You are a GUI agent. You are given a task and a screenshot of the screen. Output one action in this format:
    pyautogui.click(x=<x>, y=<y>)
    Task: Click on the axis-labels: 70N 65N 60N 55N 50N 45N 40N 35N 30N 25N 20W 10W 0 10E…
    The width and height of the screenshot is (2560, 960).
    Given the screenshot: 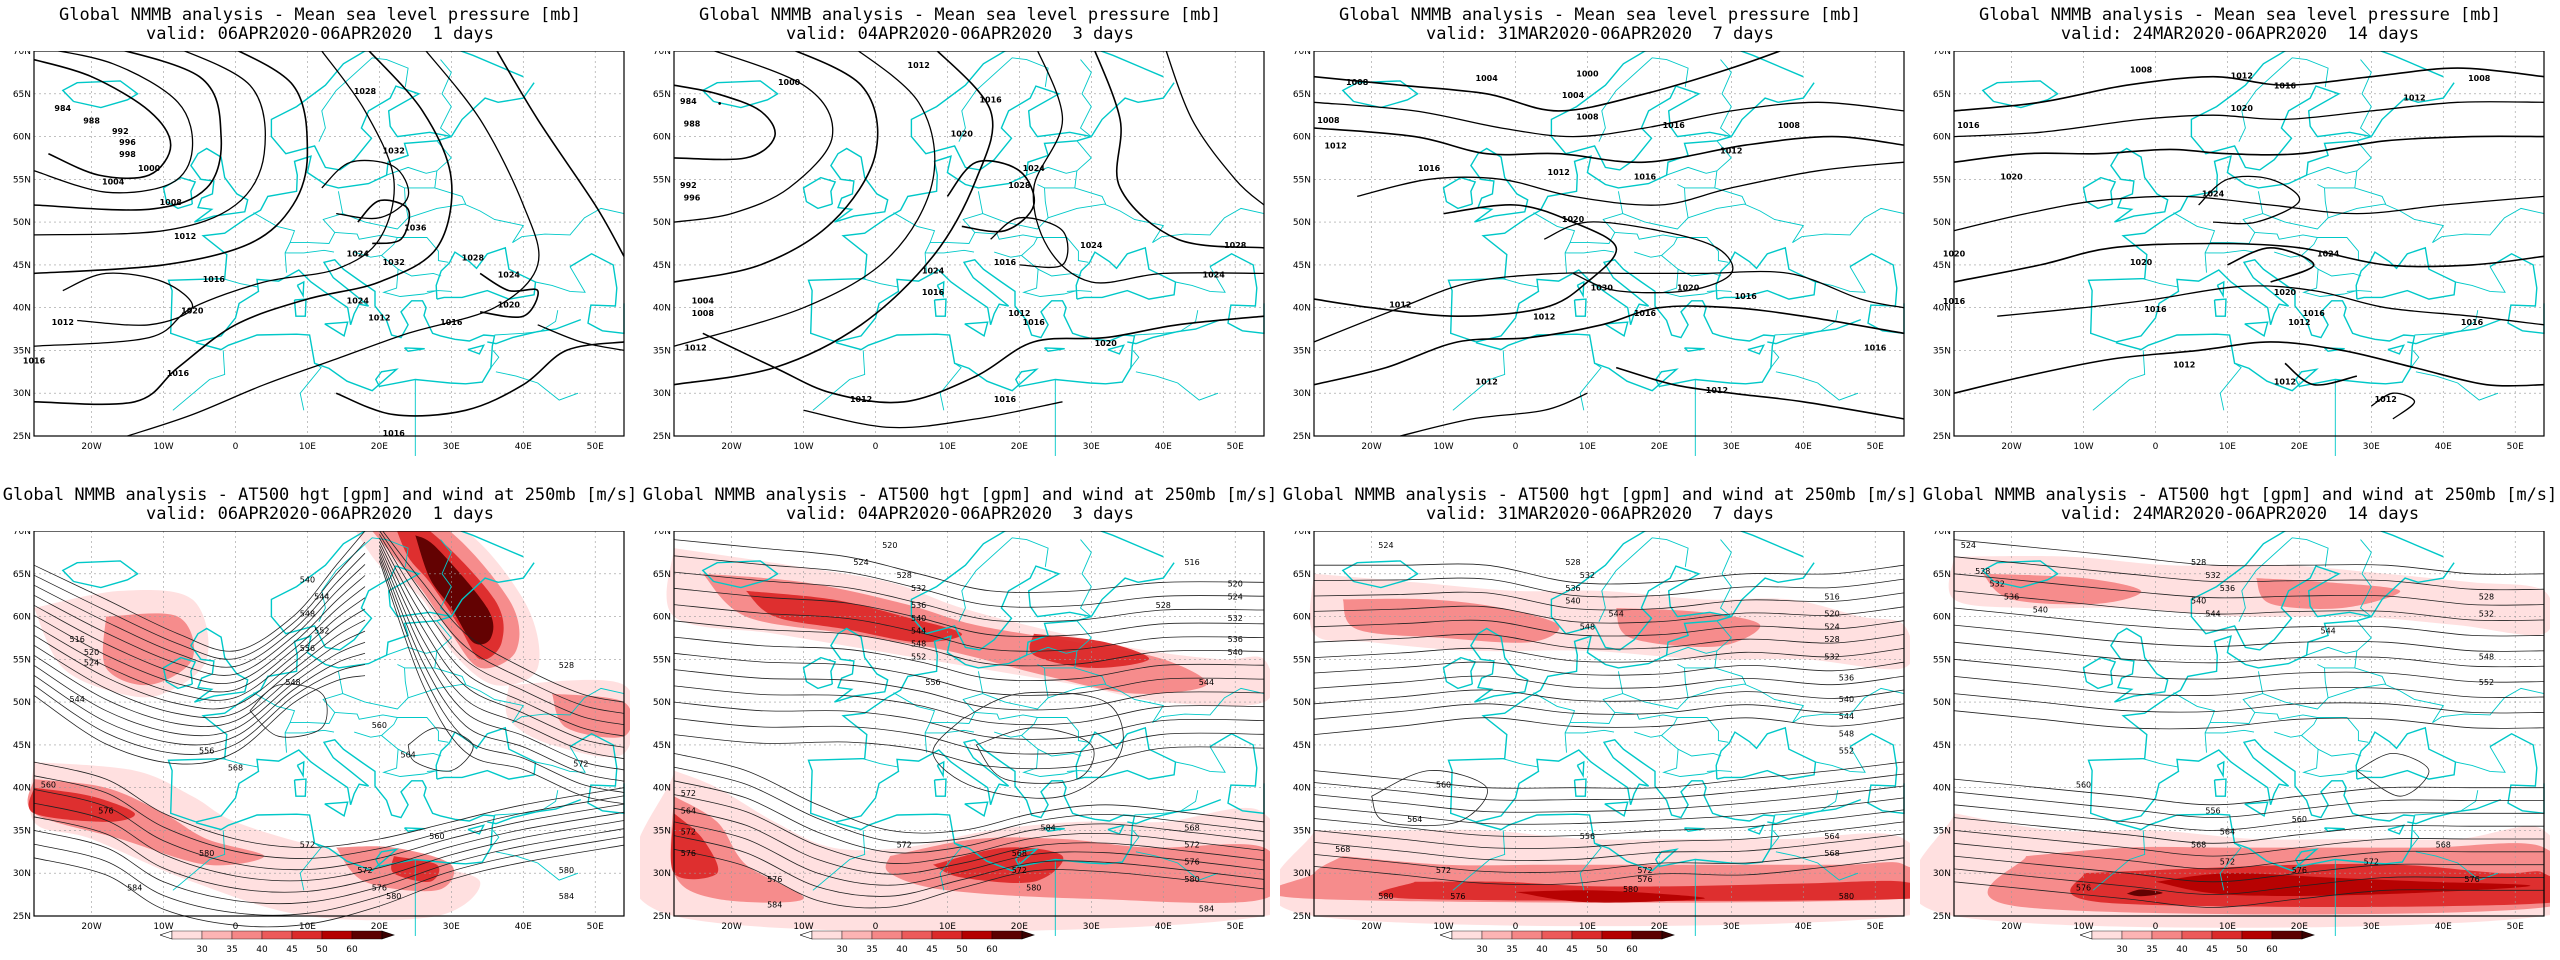 What is the action you would take?
    pyautogui.click(x=948, y=251)
    